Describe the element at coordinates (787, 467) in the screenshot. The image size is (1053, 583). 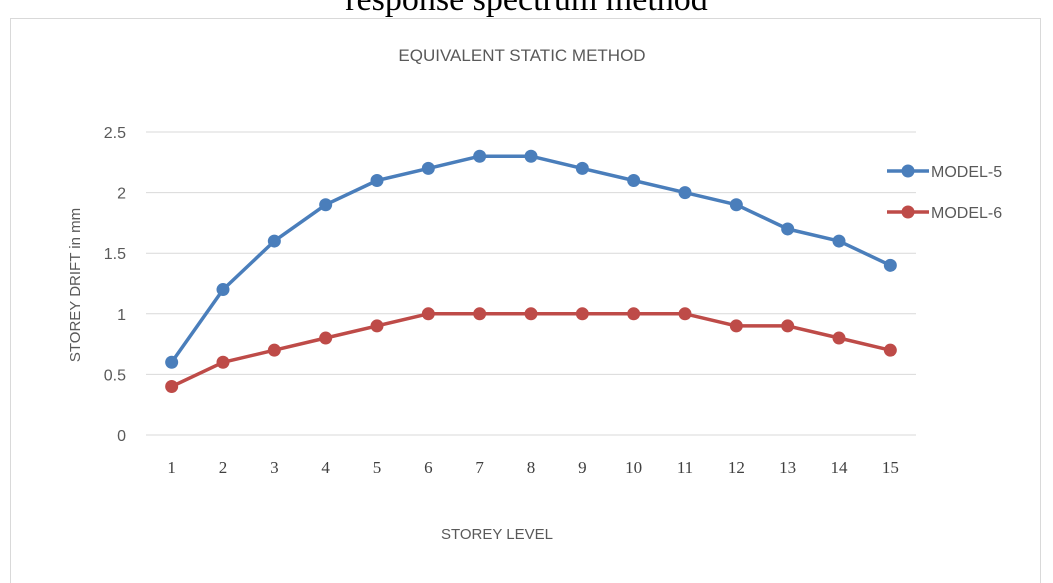
I see `x-tick-label: 13` at that location.